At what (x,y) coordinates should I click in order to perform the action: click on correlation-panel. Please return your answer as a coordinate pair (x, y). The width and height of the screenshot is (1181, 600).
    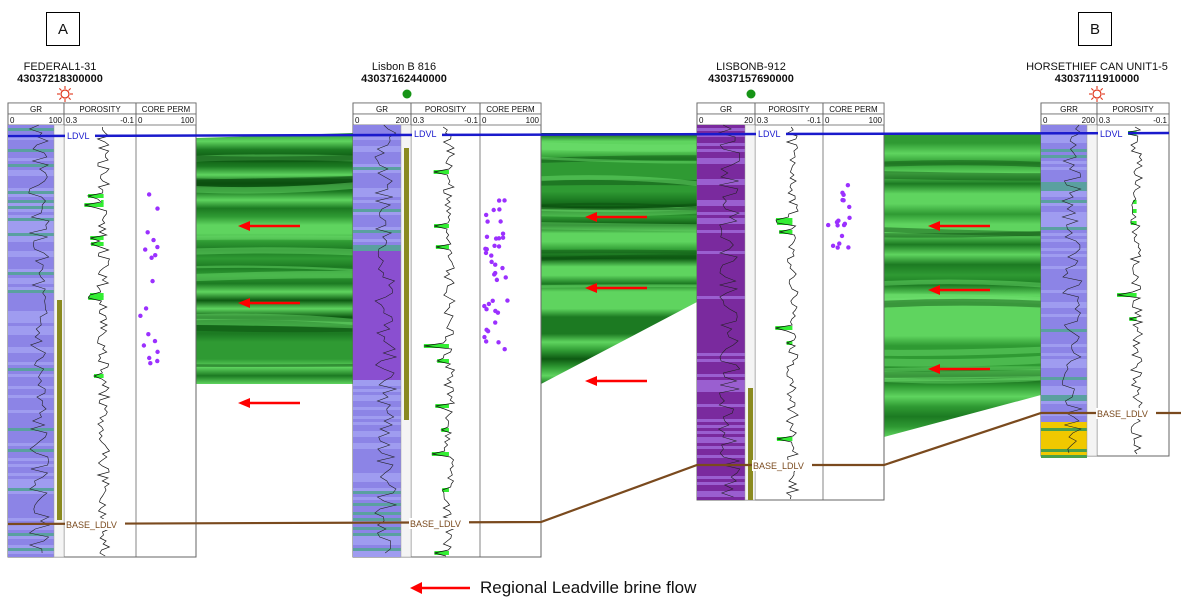
    Looking at the image, I should click on (274, 258).